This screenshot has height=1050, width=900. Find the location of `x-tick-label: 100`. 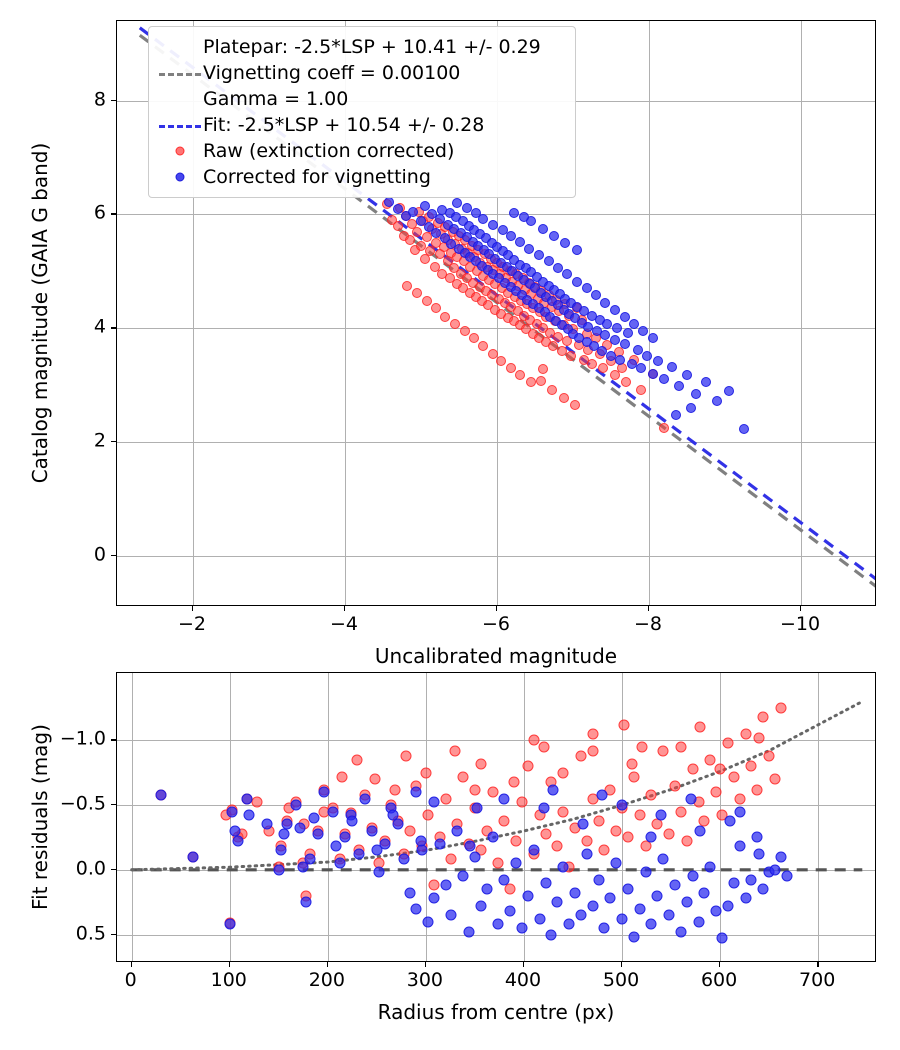

x-tick-label: 100 is located at coordinates (228, 980).